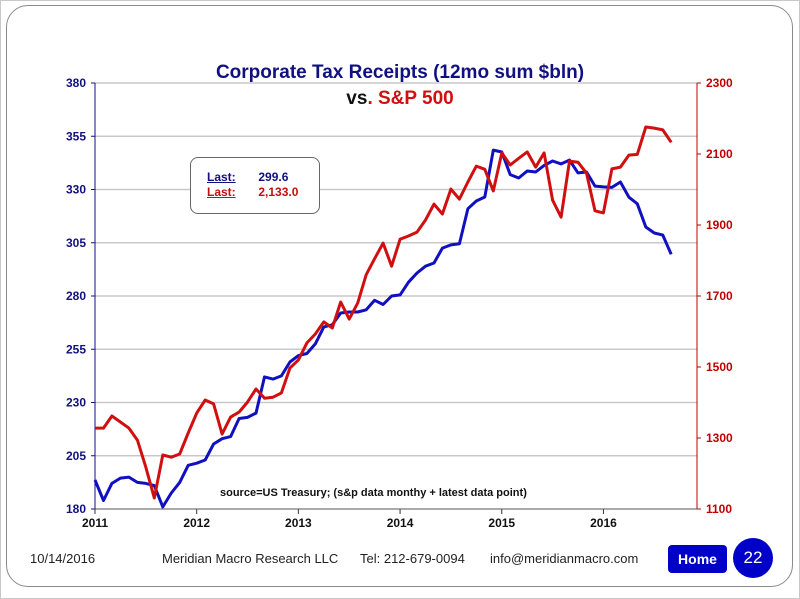 The height and width of the screenshot is (599, 800). What do you see at coordinates (76, 296) in the screenshot?
I see `left-tick-label: 280` at bounding box center [76, 296].